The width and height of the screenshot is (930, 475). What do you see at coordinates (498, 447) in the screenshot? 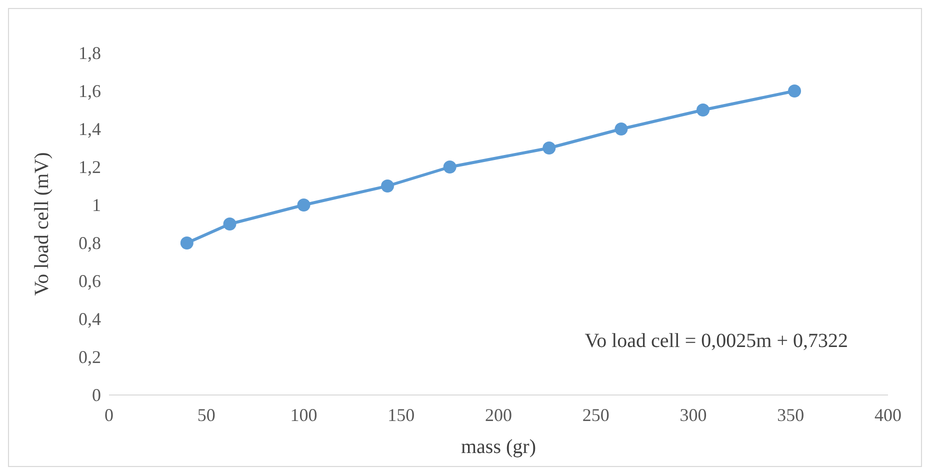
I see `x-axis-title: mass (gr)` at bounding box center [498, 447].